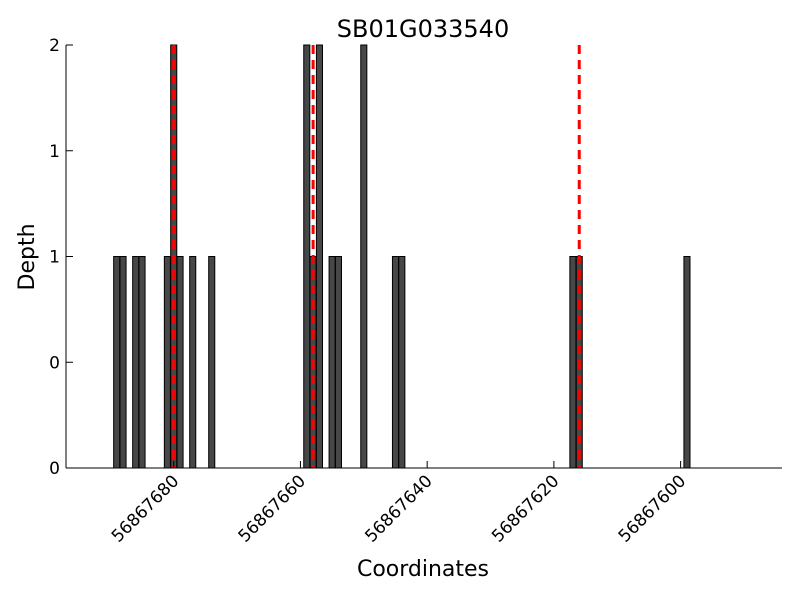 Image resolution: width=800 pixels, height=600 pixels. Describe the element at coordinates (54, 46) in the screenshot. I see `y-tick-label: 2` at that location.